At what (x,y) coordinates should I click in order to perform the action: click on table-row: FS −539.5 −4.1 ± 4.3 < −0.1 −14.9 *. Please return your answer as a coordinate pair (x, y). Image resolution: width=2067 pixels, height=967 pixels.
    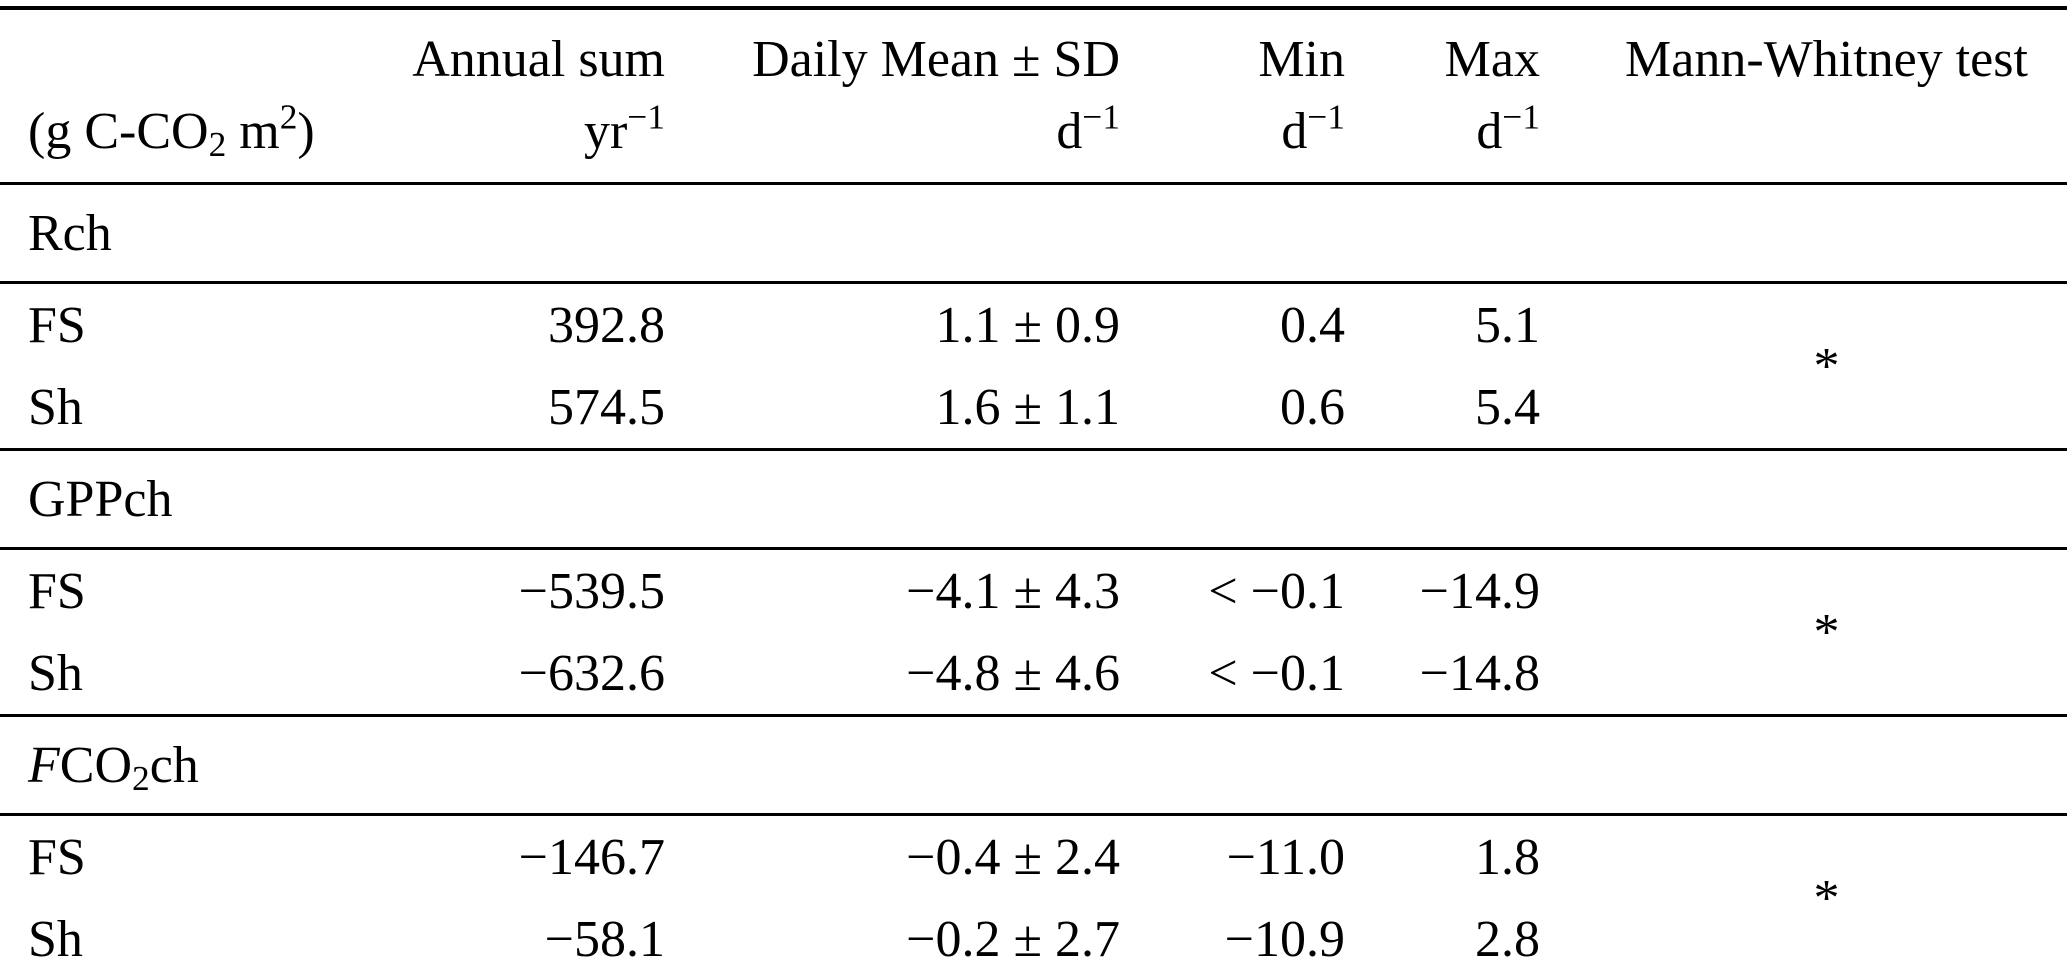
    Looking at the image, I should click on (1033, 605).